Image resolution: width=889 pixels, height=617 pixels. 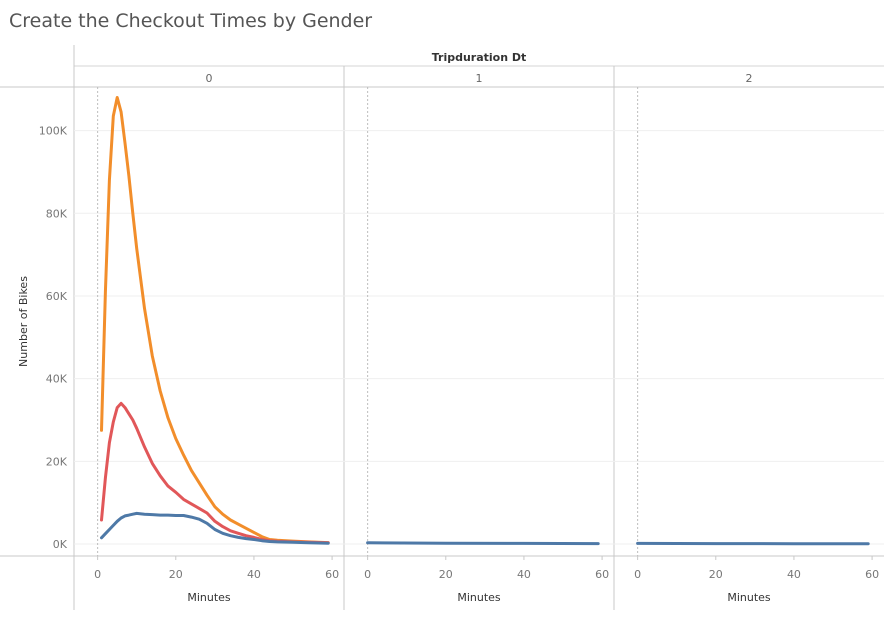 I want to click on y-tick-label: 0K, so click(x=60, y=544).